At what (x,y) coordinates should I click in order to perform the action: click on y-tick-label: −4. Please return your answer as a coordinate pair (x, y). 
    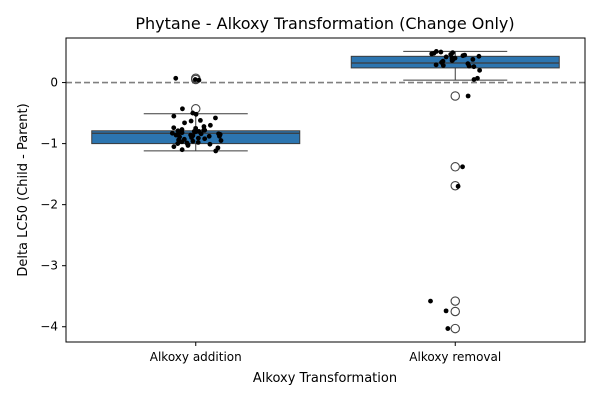
    Looking at the image, I should click on (49, 327).